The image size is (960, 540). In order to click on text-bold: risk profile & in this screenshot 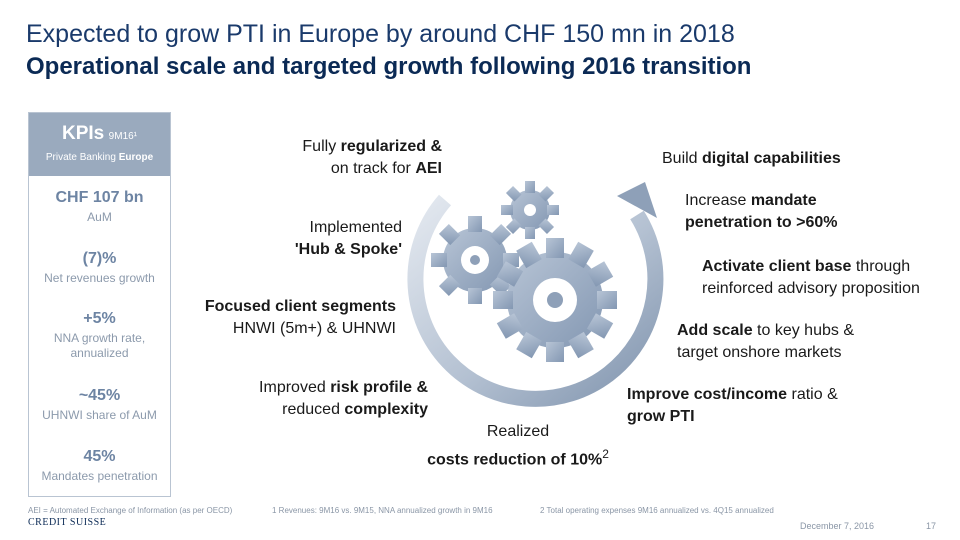, I will do `click(379, 387)`.